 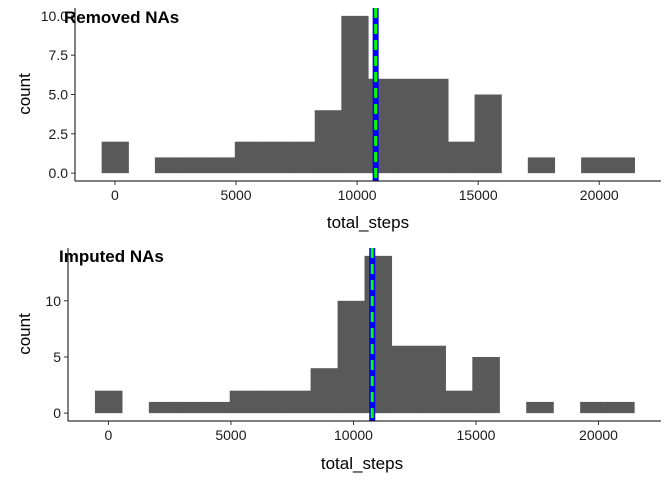 What do you see at coordinates (53, 301) in the screenshot?
I see `y-tick-label: 10` at bounding box center [53, 301].